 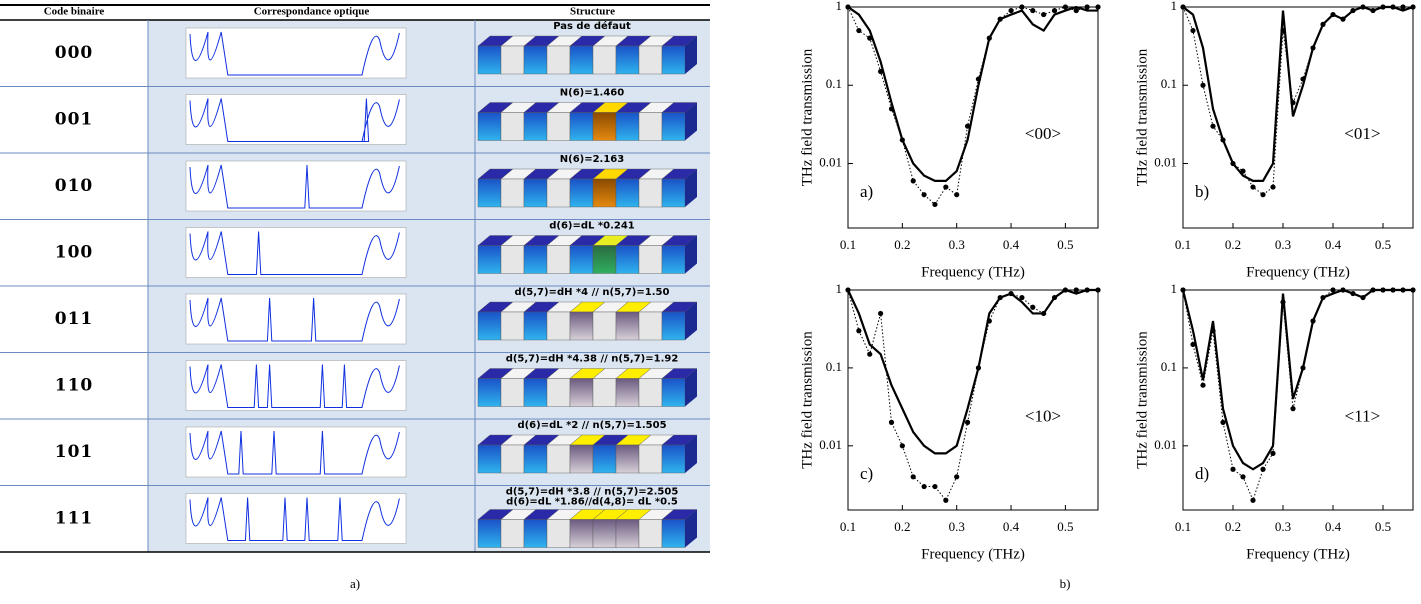 What do you see at coordinates (866, 191) in the screenshot?
I see `panel-label: a)` at bounding box center [866, 191].